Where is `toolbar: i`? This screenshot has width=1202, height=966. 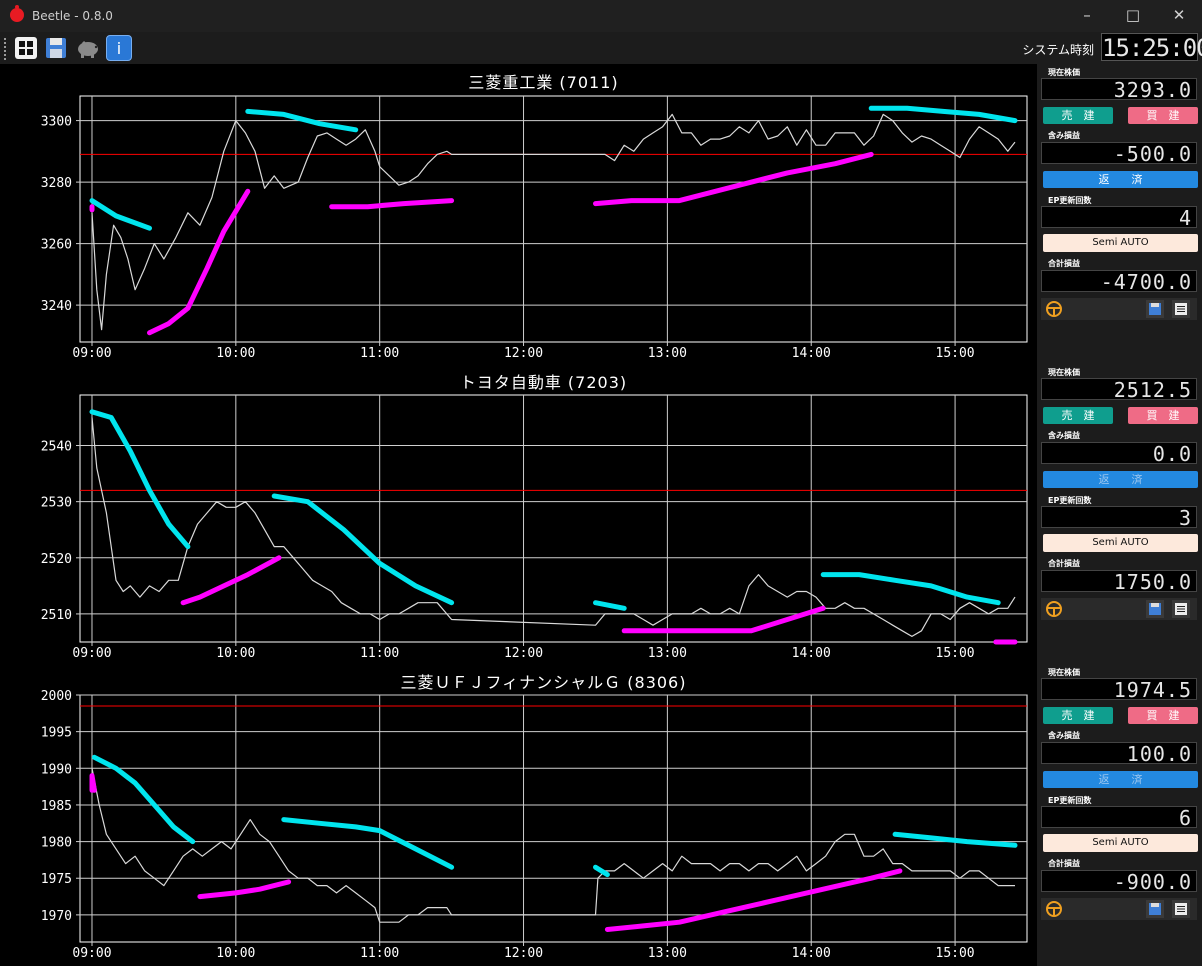 toolbar: i is located at coordinates (601, 48).